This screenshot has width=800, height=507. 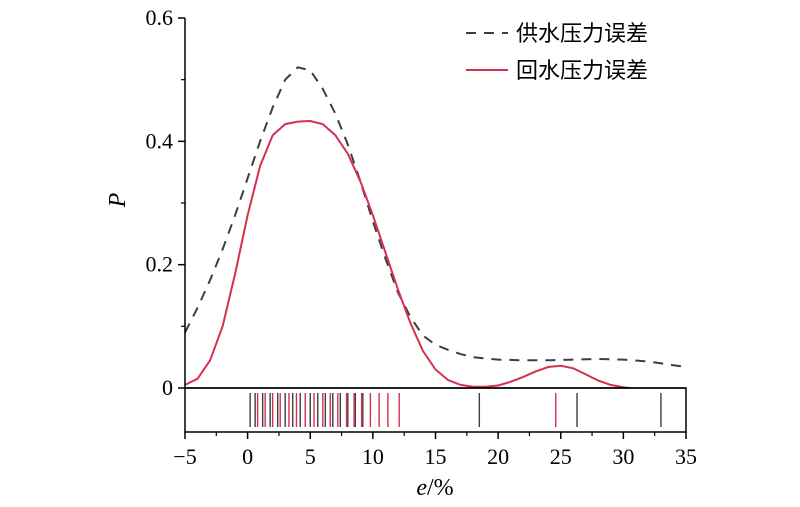 What do you see at coordinates (160, 140) in the screenshot?
I see `y-tick-label: 0.4` at bounding box center [160, 140].